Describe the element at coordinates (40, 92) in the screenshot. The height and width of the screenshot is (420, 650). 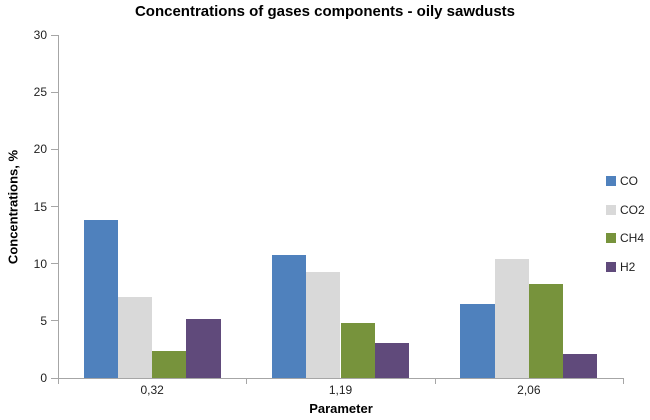
I see `y-tick-label: 25` at that location.